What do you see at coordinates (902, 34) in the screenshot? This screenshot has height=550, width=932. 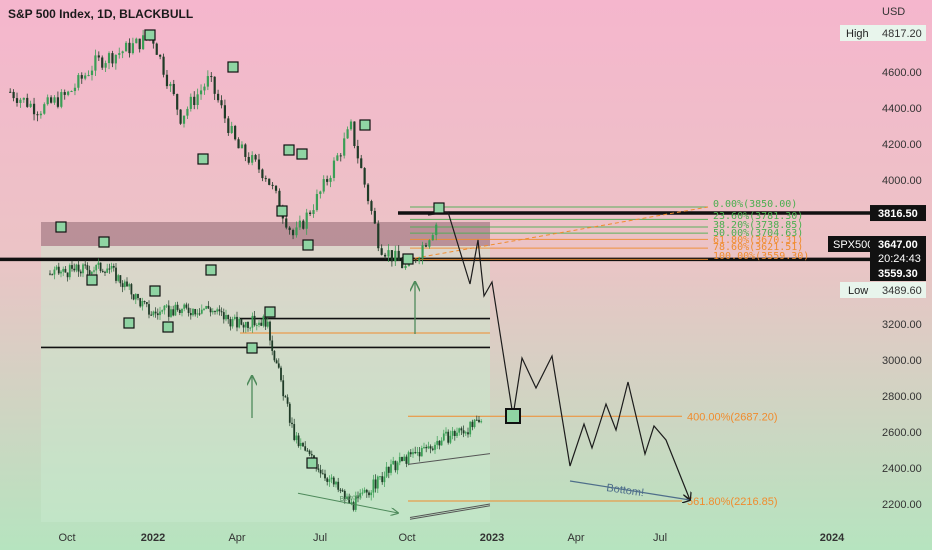 I see `high-value: 4817.20` at bounding box center [902, 34].